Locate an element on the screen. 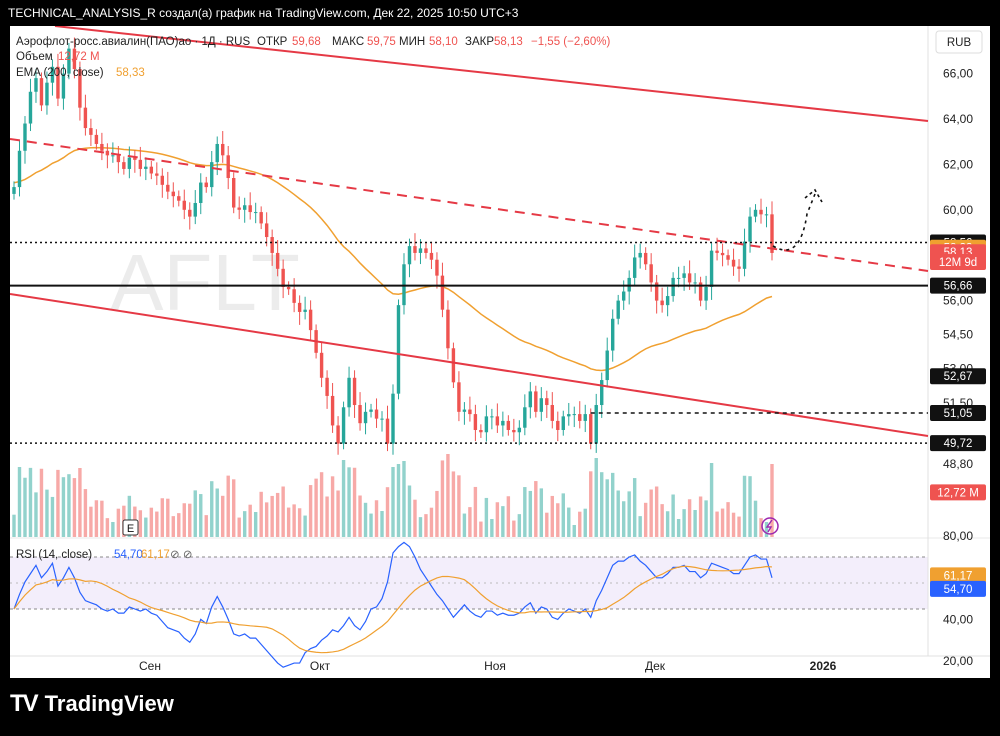  rsi-lines is located at coordinates (393, 604).